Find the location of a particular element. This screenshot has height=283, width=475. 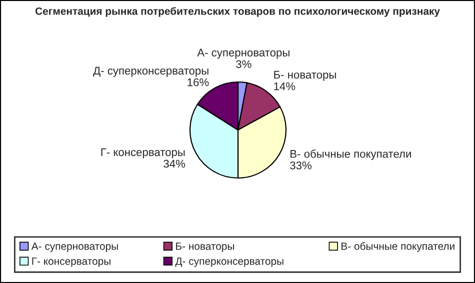

slice-label: В- обычные покупатели is located at coordinates (350, 155).